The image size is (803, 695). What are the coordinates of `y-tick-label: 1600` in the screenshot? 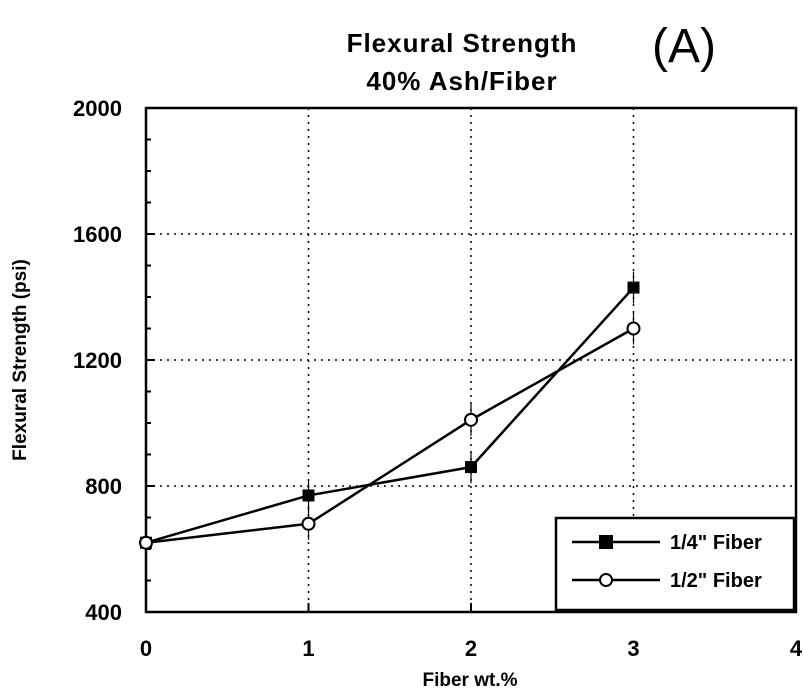 It's located at (97, 234).